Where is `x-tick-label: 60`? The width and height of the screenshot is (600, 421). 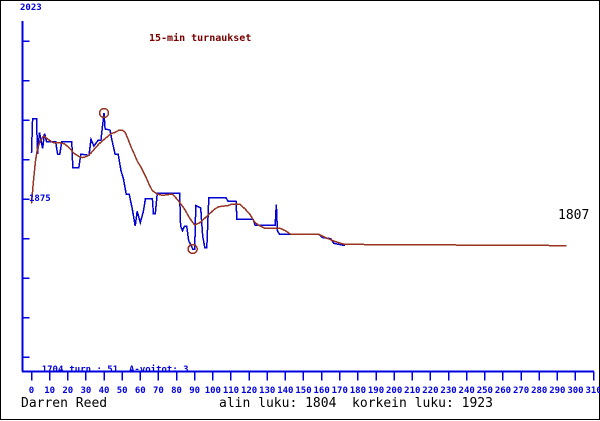
x-tick-label: 60 is located at coordinates (140, 391).